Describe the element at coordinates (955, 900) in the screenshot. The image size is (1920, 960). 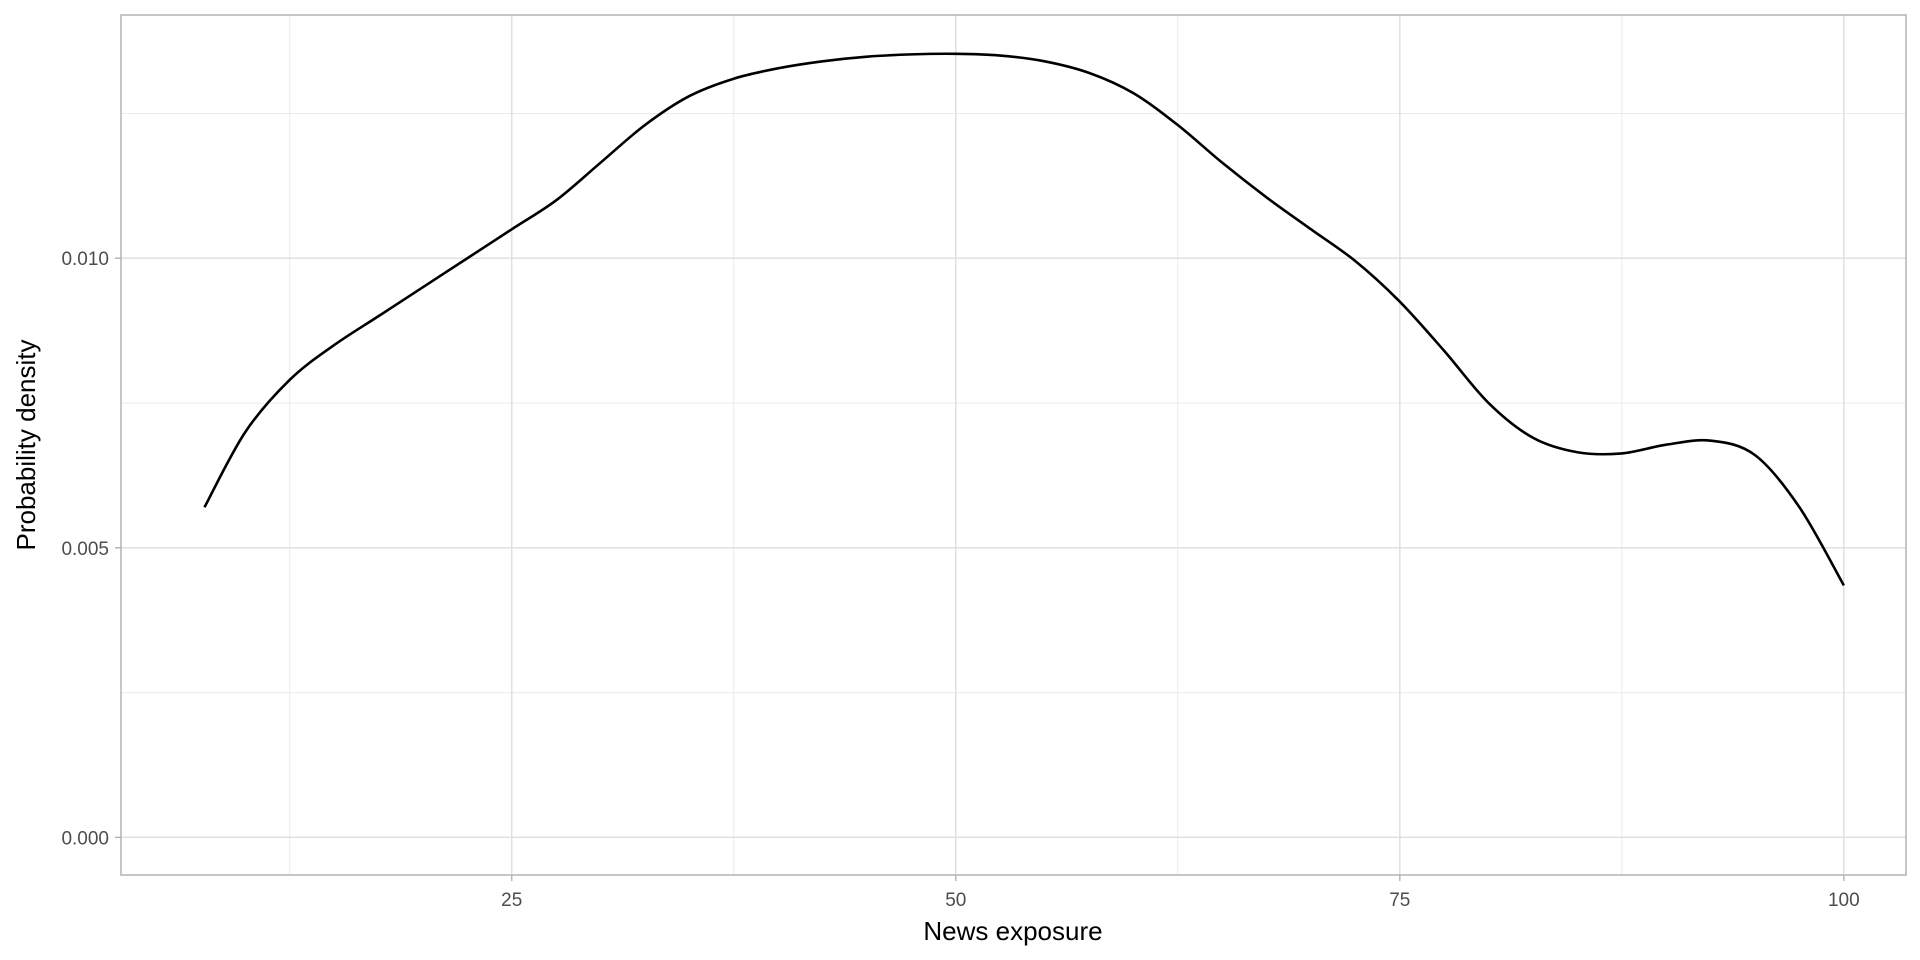
I see `x-tick-label-1: 50` at that location.